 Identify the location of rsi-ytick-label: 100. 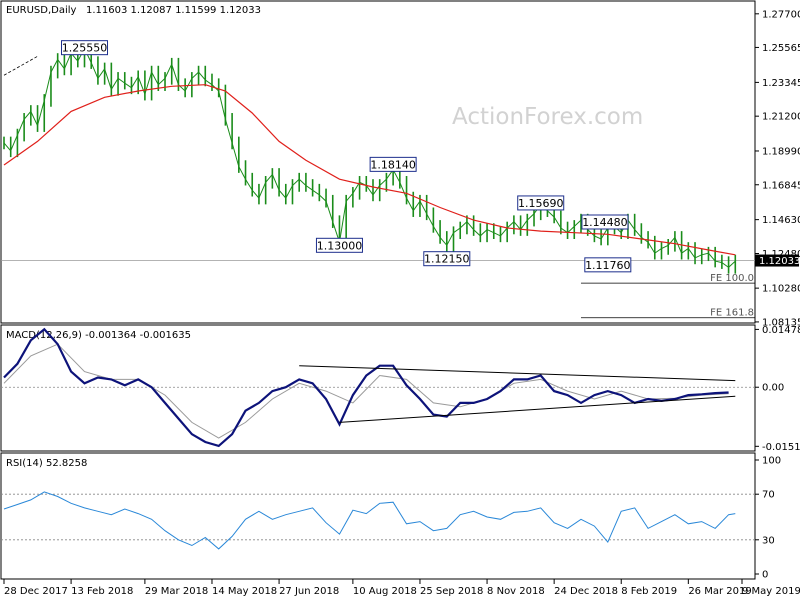
(771, 461).